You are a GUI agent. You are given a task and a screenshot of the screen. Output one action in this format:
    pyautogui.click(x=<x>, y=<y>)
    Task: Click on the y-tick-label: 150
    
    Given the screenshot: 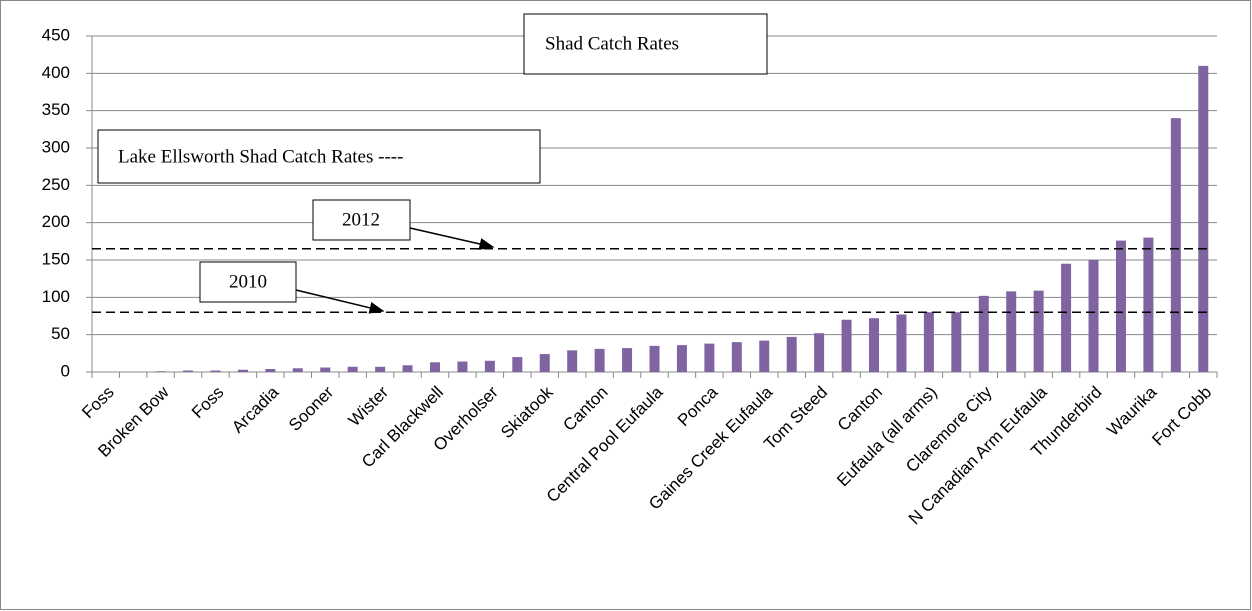 What is the action you would take?
    pyautogui.click(x=56, y=258)
    